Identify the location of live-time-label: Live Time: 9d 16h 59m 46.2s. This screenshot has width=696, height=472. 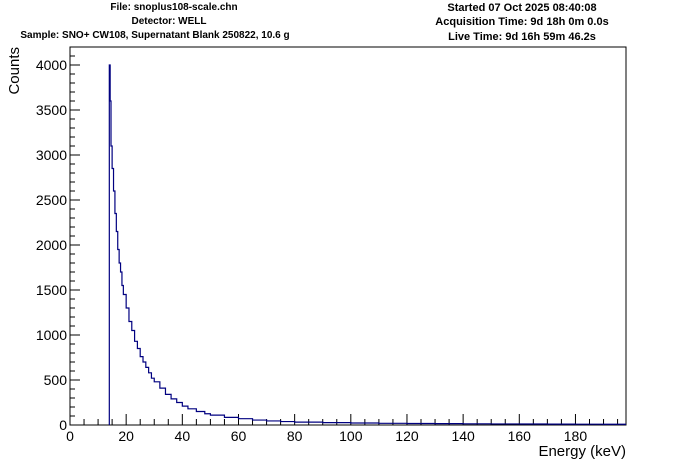
(522, 37).